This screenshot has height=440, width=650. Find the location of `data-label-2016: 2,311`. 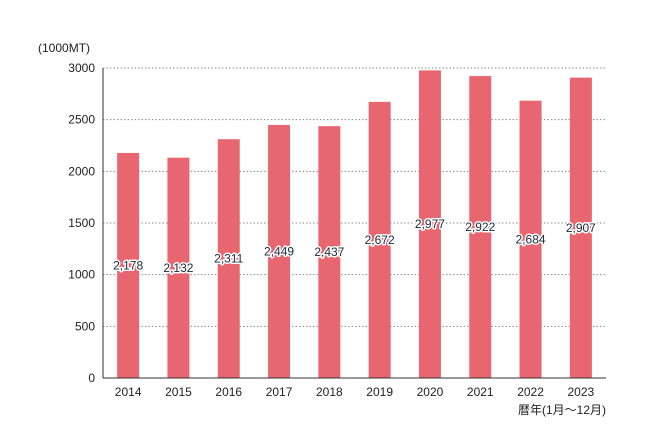

data-label-2016: 2,311 is located at coordinates (228, 259).